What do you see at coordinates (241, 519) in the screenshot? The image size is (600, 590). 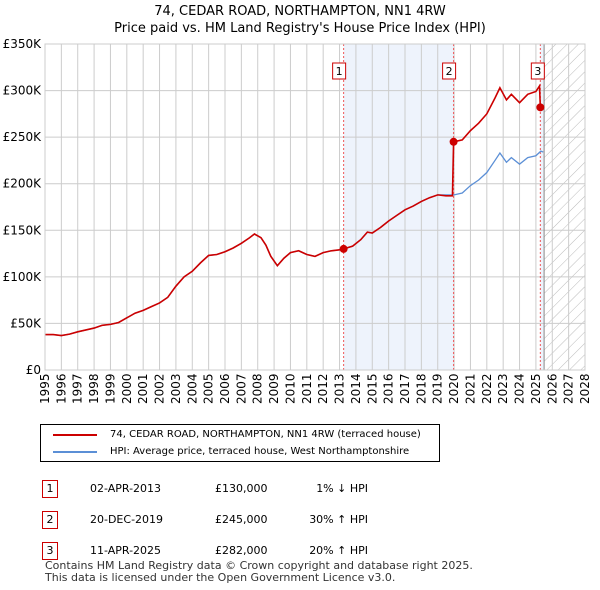 I see `sale-price: £245,000` at bounding box center [241, 519].